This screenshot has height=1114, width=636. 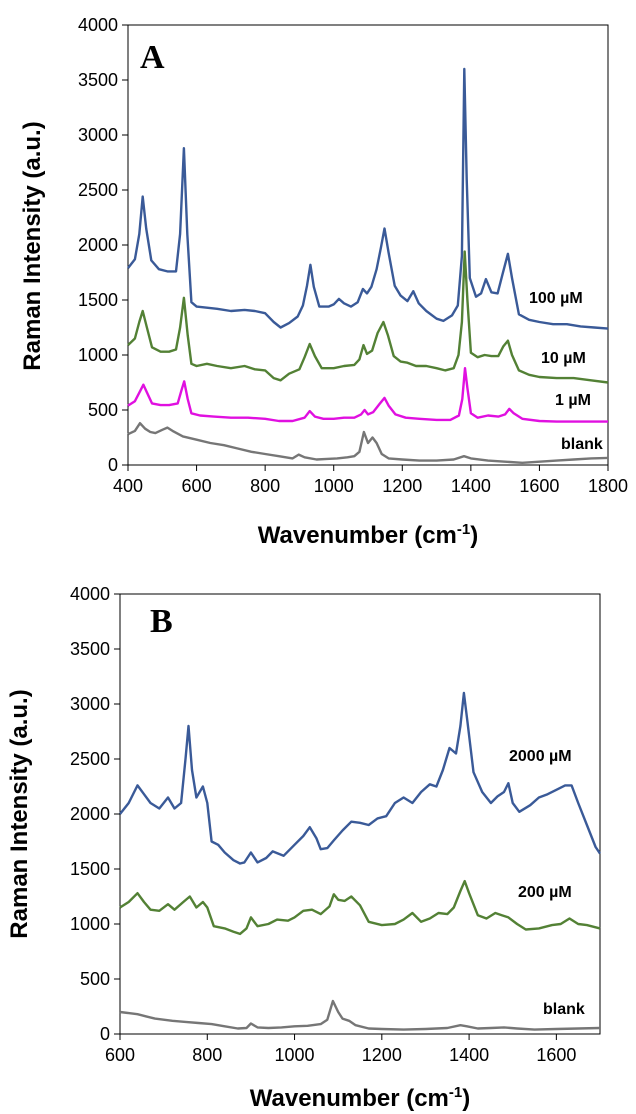 What do you see at coordinates (360, 778) in the screenshot?
I see `series-line-2000-um` at bounding box center [360, 778].